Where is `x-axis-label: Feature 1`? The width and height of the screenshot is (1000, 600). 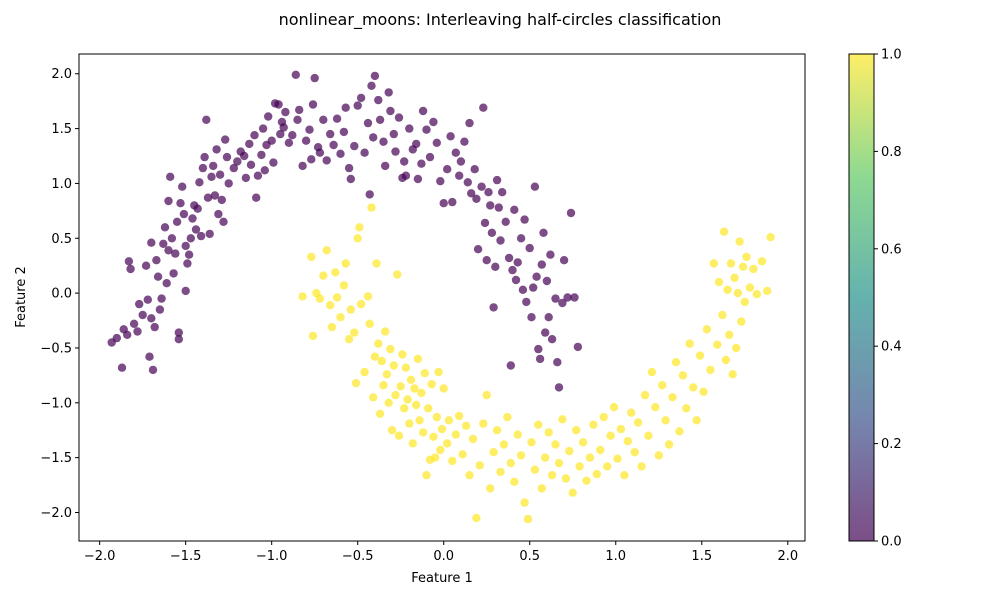
x-axis-label: Feature 1 is located at coordinates (442, 578).